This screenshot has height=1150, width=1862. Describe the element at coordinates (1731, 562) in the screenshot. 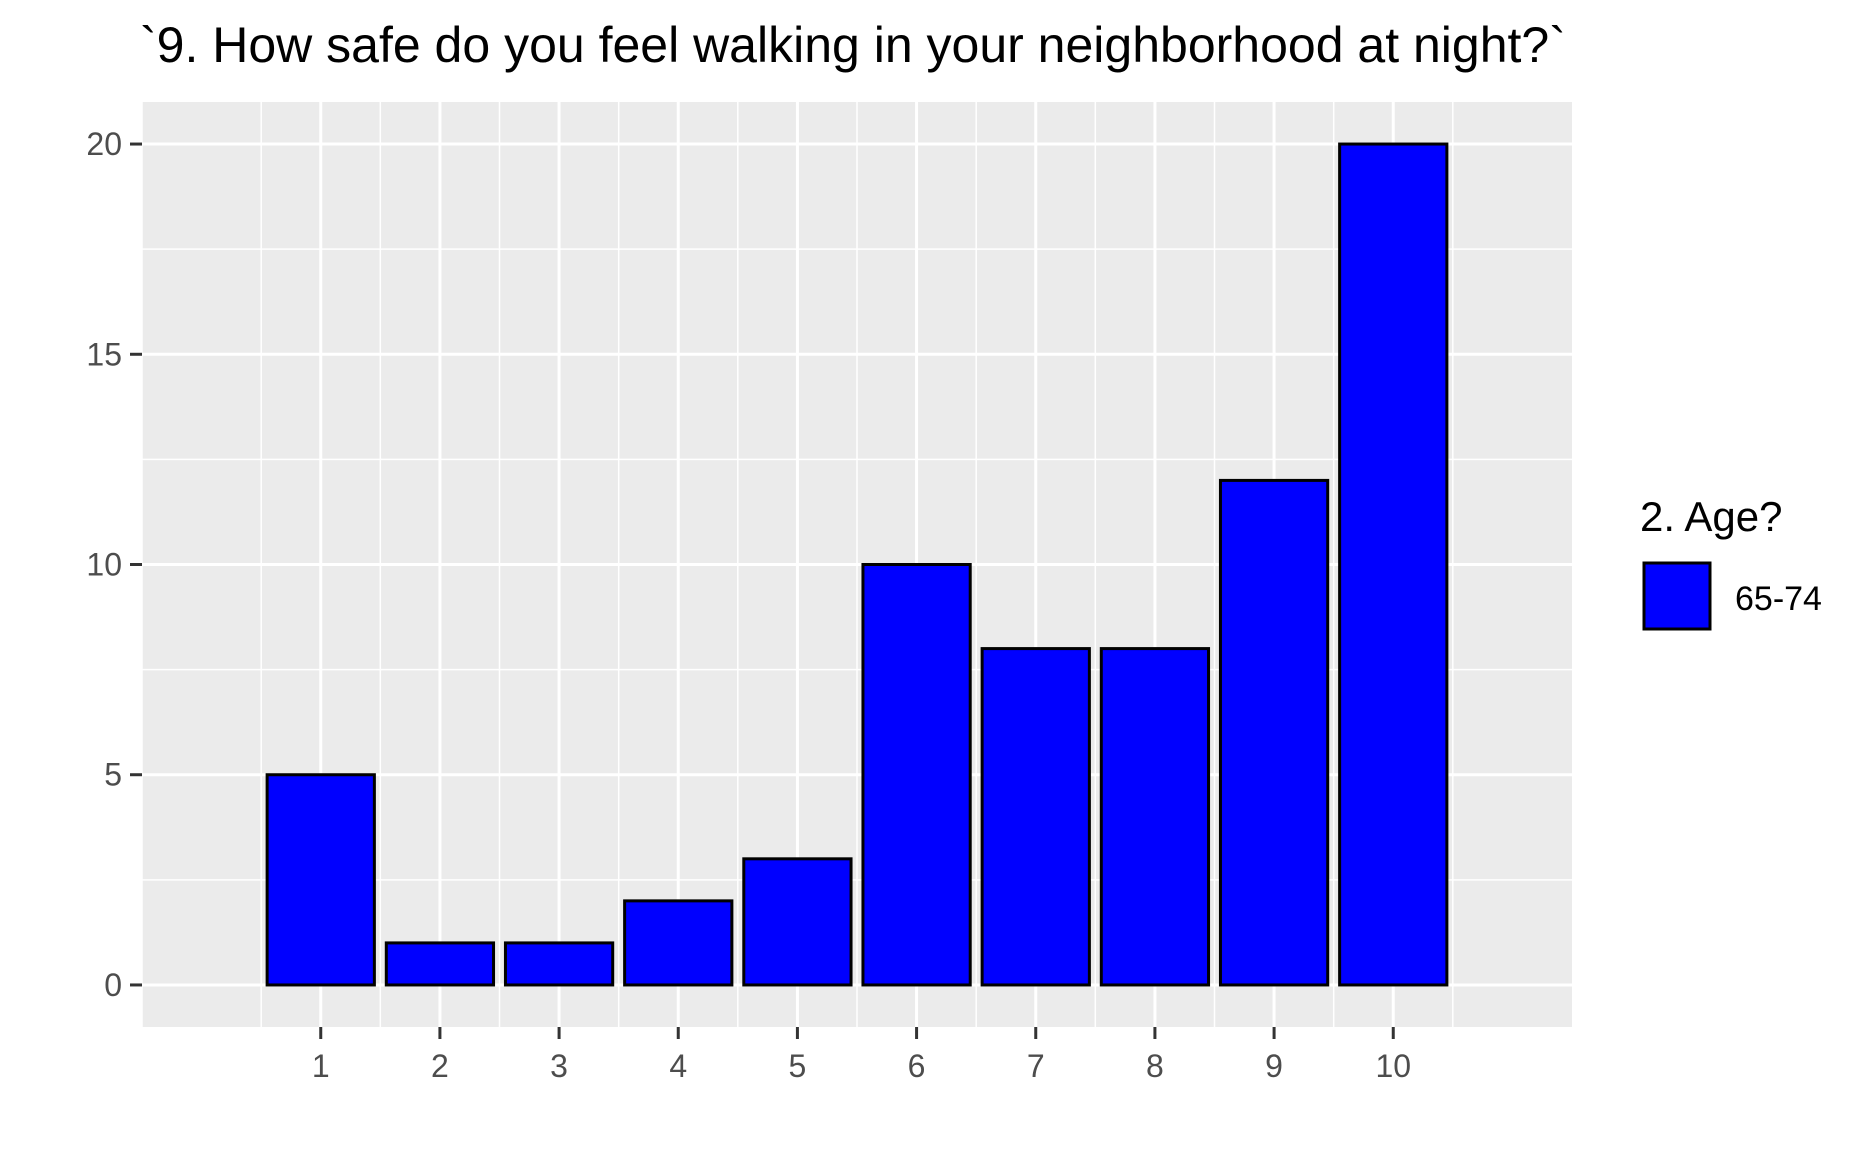

I see `legend: 2. Age? 65-74` at that location.